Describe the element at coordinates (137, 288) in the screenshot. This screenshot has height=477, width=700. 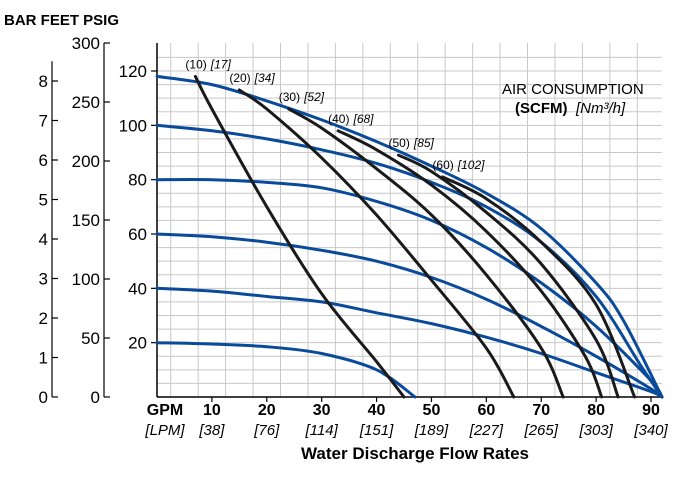
I see `psig-tick-label: 40` at that location.